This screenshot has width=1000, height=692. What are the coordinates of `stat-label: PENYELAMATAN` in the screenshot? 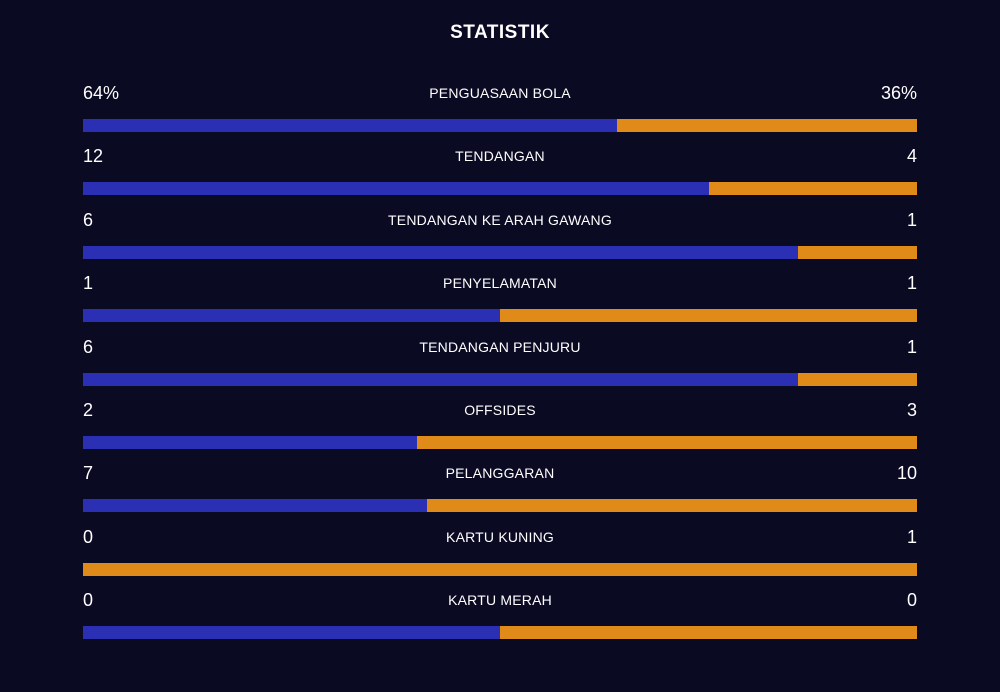 It's located at (500, 283).